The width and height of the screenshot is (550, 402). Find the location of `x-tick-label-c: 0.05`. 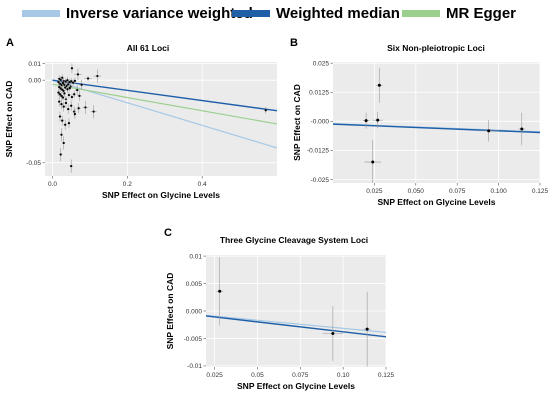

x-tick-label-c: 0.05 is located at coordinates (257, 375).